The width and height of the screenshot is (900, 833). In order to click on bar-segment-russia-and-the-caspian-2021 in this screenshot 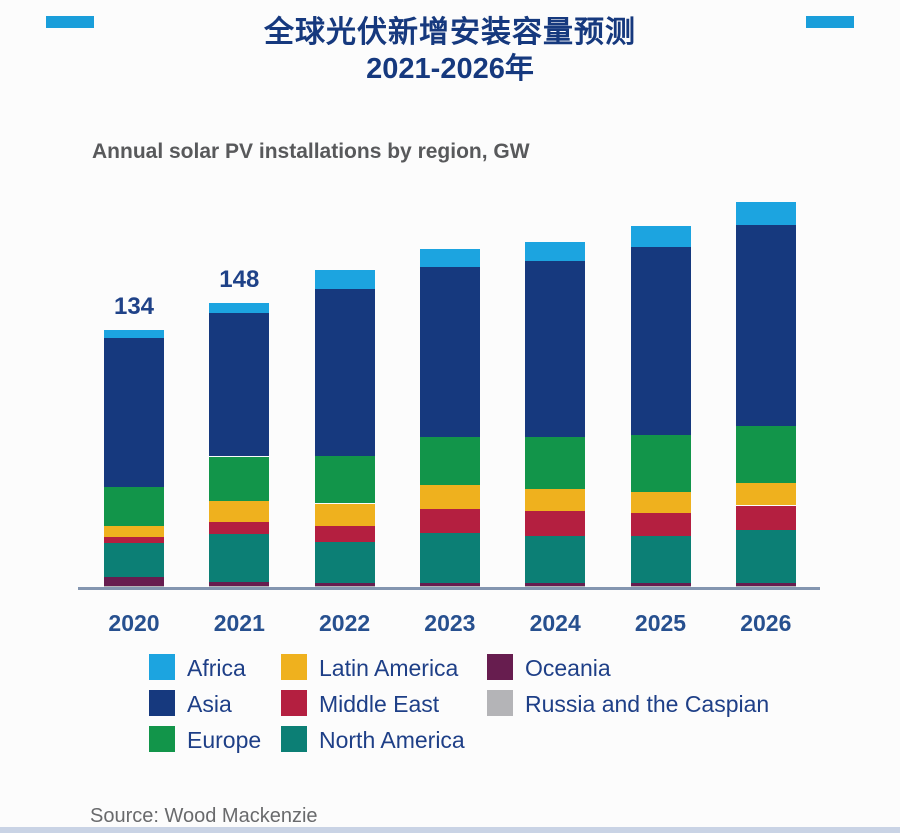, I will do `click(239, 586)`.